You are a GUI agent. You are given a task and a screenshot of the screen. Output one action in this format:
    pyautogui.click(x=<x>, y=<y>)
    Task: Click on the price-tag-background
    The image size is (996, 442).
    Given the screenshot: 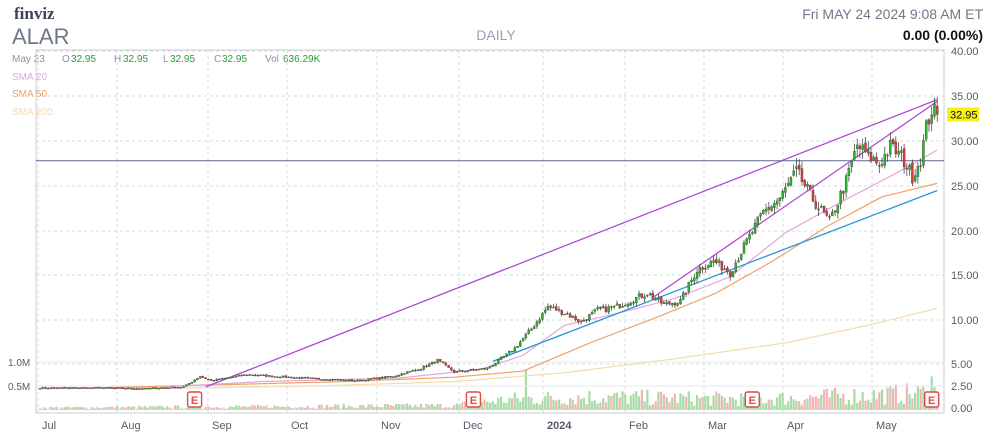 What is the action you would take?
    pyautogui.click(x=963, y=114)
    